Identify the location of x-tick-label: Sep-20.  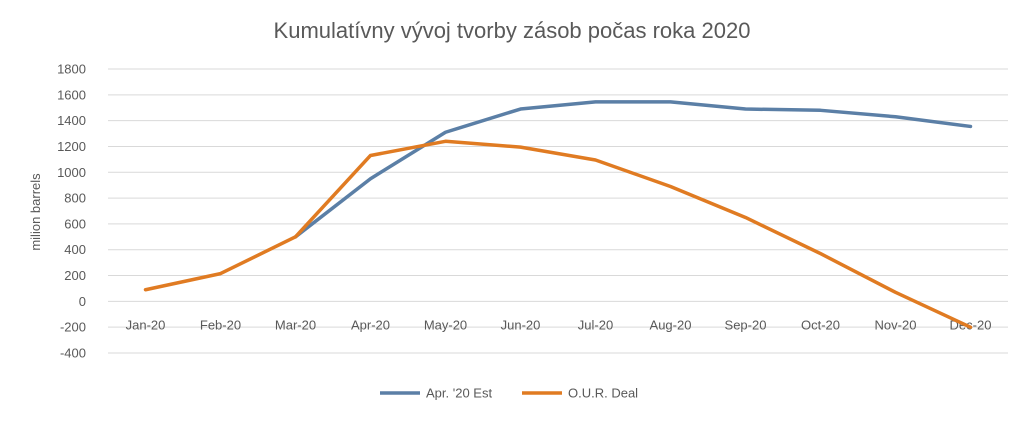
(746, 324).